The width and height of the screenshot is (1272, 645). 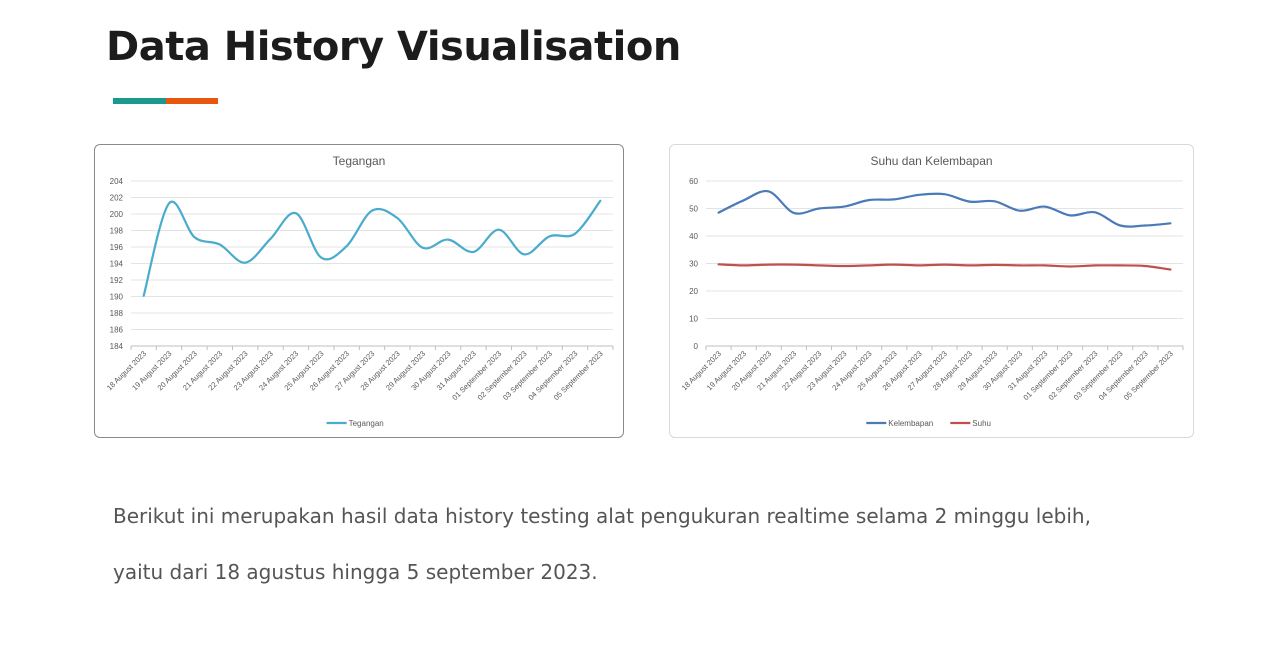 I want to click on chart-title: Tegangan, so click(x=359, y=161).